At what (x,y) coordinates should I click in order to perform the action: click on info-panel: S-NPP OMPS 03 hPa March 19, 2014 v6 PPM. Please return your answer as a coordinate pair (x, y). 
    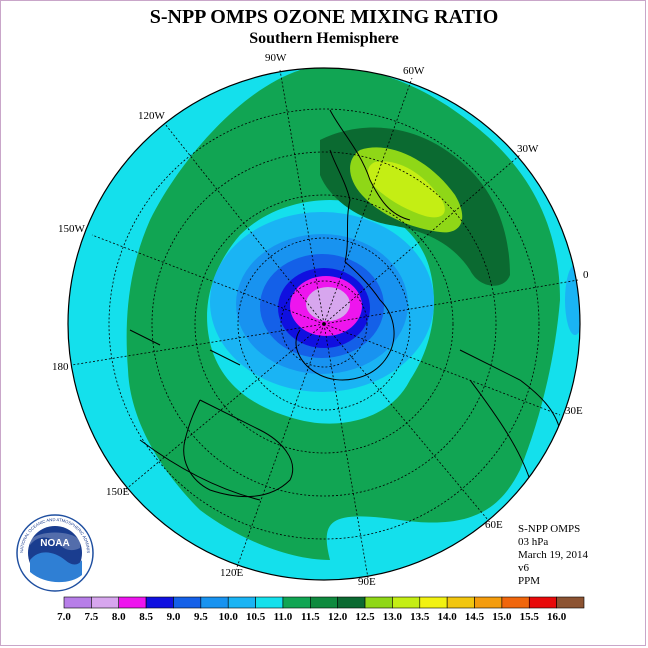
    Looking at the image, I should click on (553, 555).